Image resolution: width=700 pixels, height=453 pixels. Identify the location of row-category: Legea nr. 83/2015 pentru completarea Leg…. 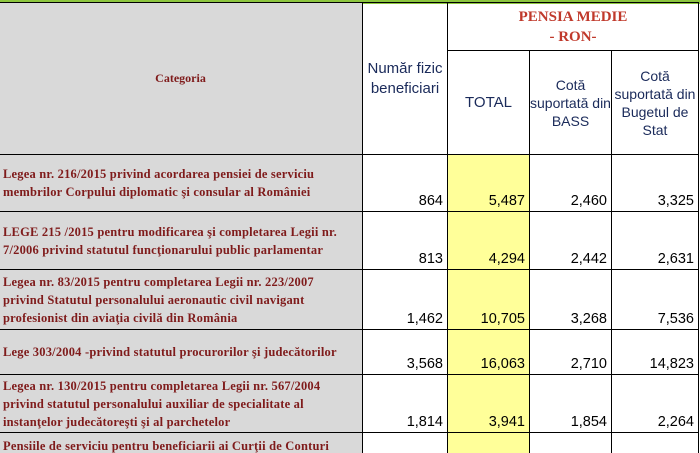
(181, 299).